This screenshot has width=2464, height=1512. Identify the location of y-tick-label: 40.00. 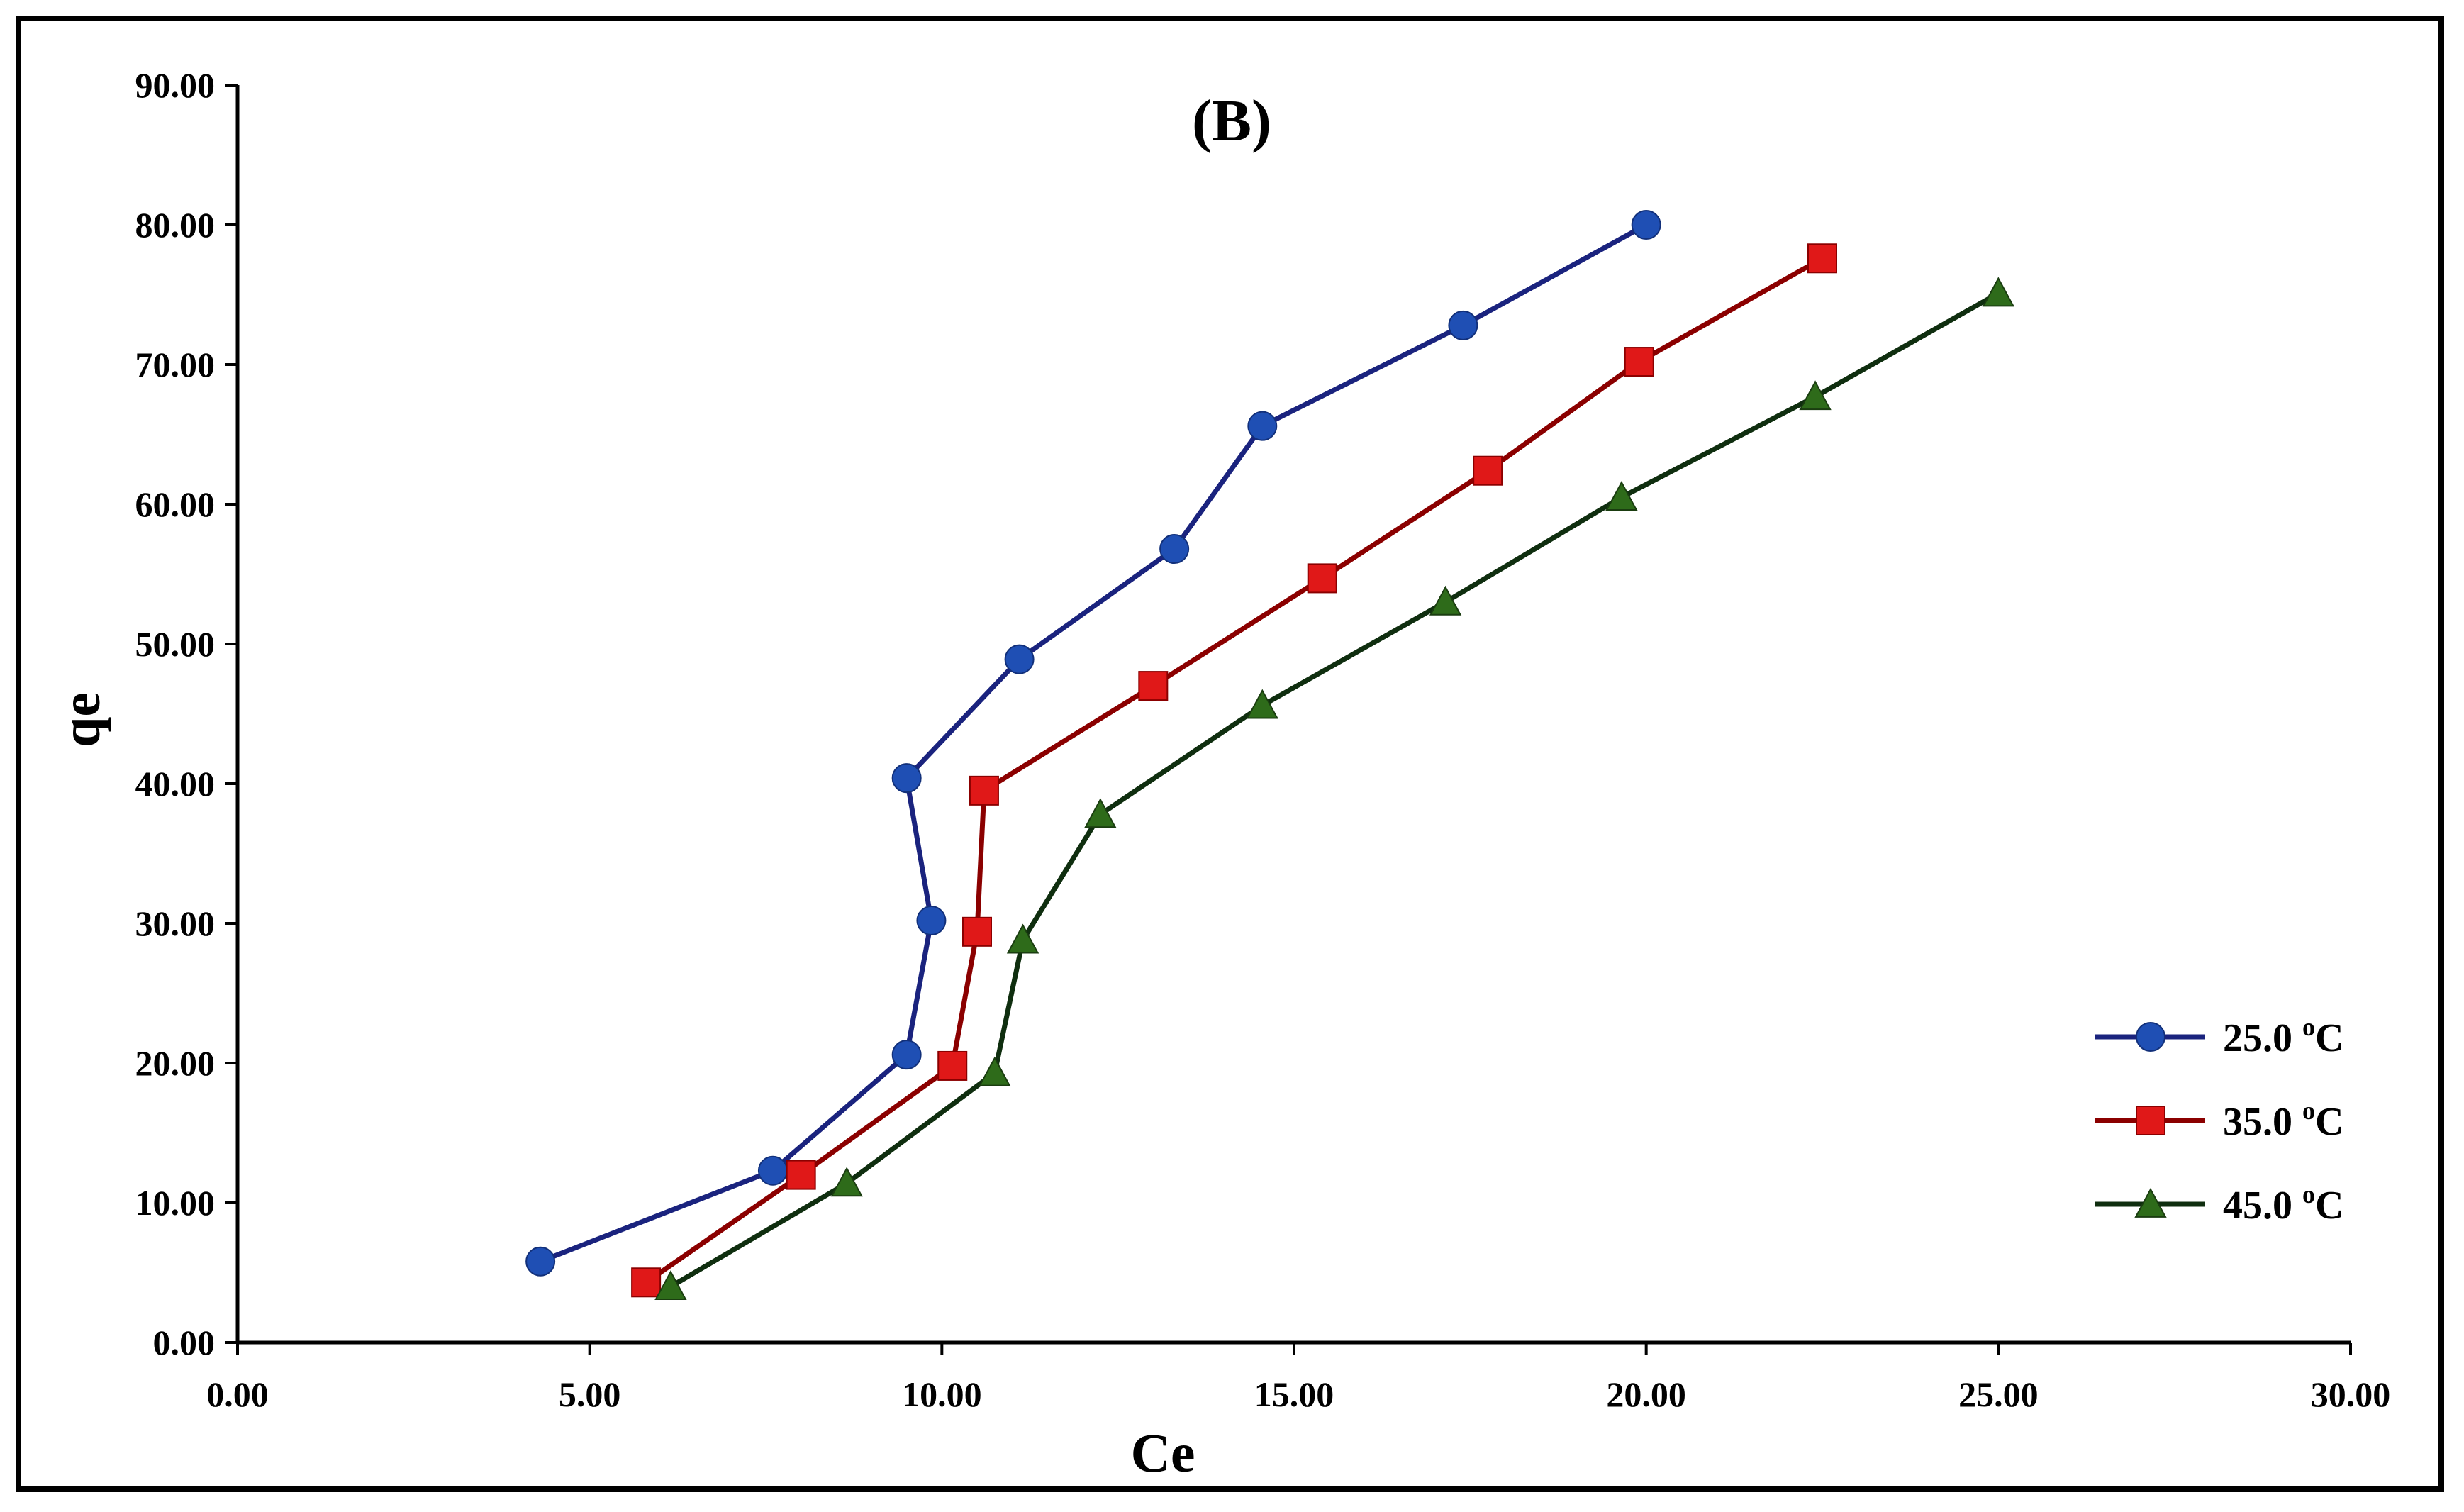
(175, 784).